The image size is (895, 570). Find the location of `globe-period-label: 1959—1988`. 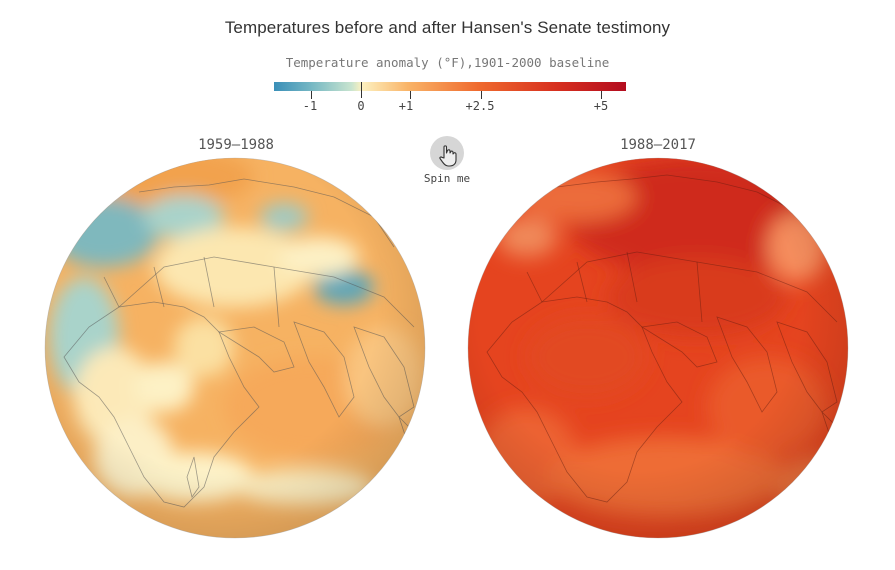

globe-period-label: 1959—1988 is located at coordinates (236, 145).